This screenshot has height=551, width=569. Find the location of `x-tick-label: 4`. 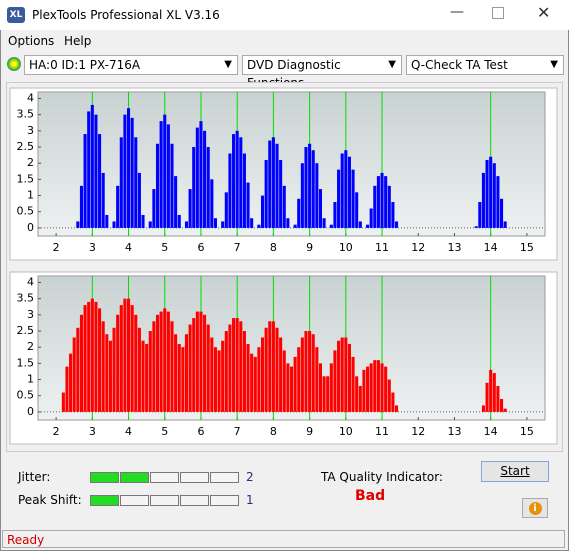

x-tick-label: 4 is located at coordinates (128, 247).